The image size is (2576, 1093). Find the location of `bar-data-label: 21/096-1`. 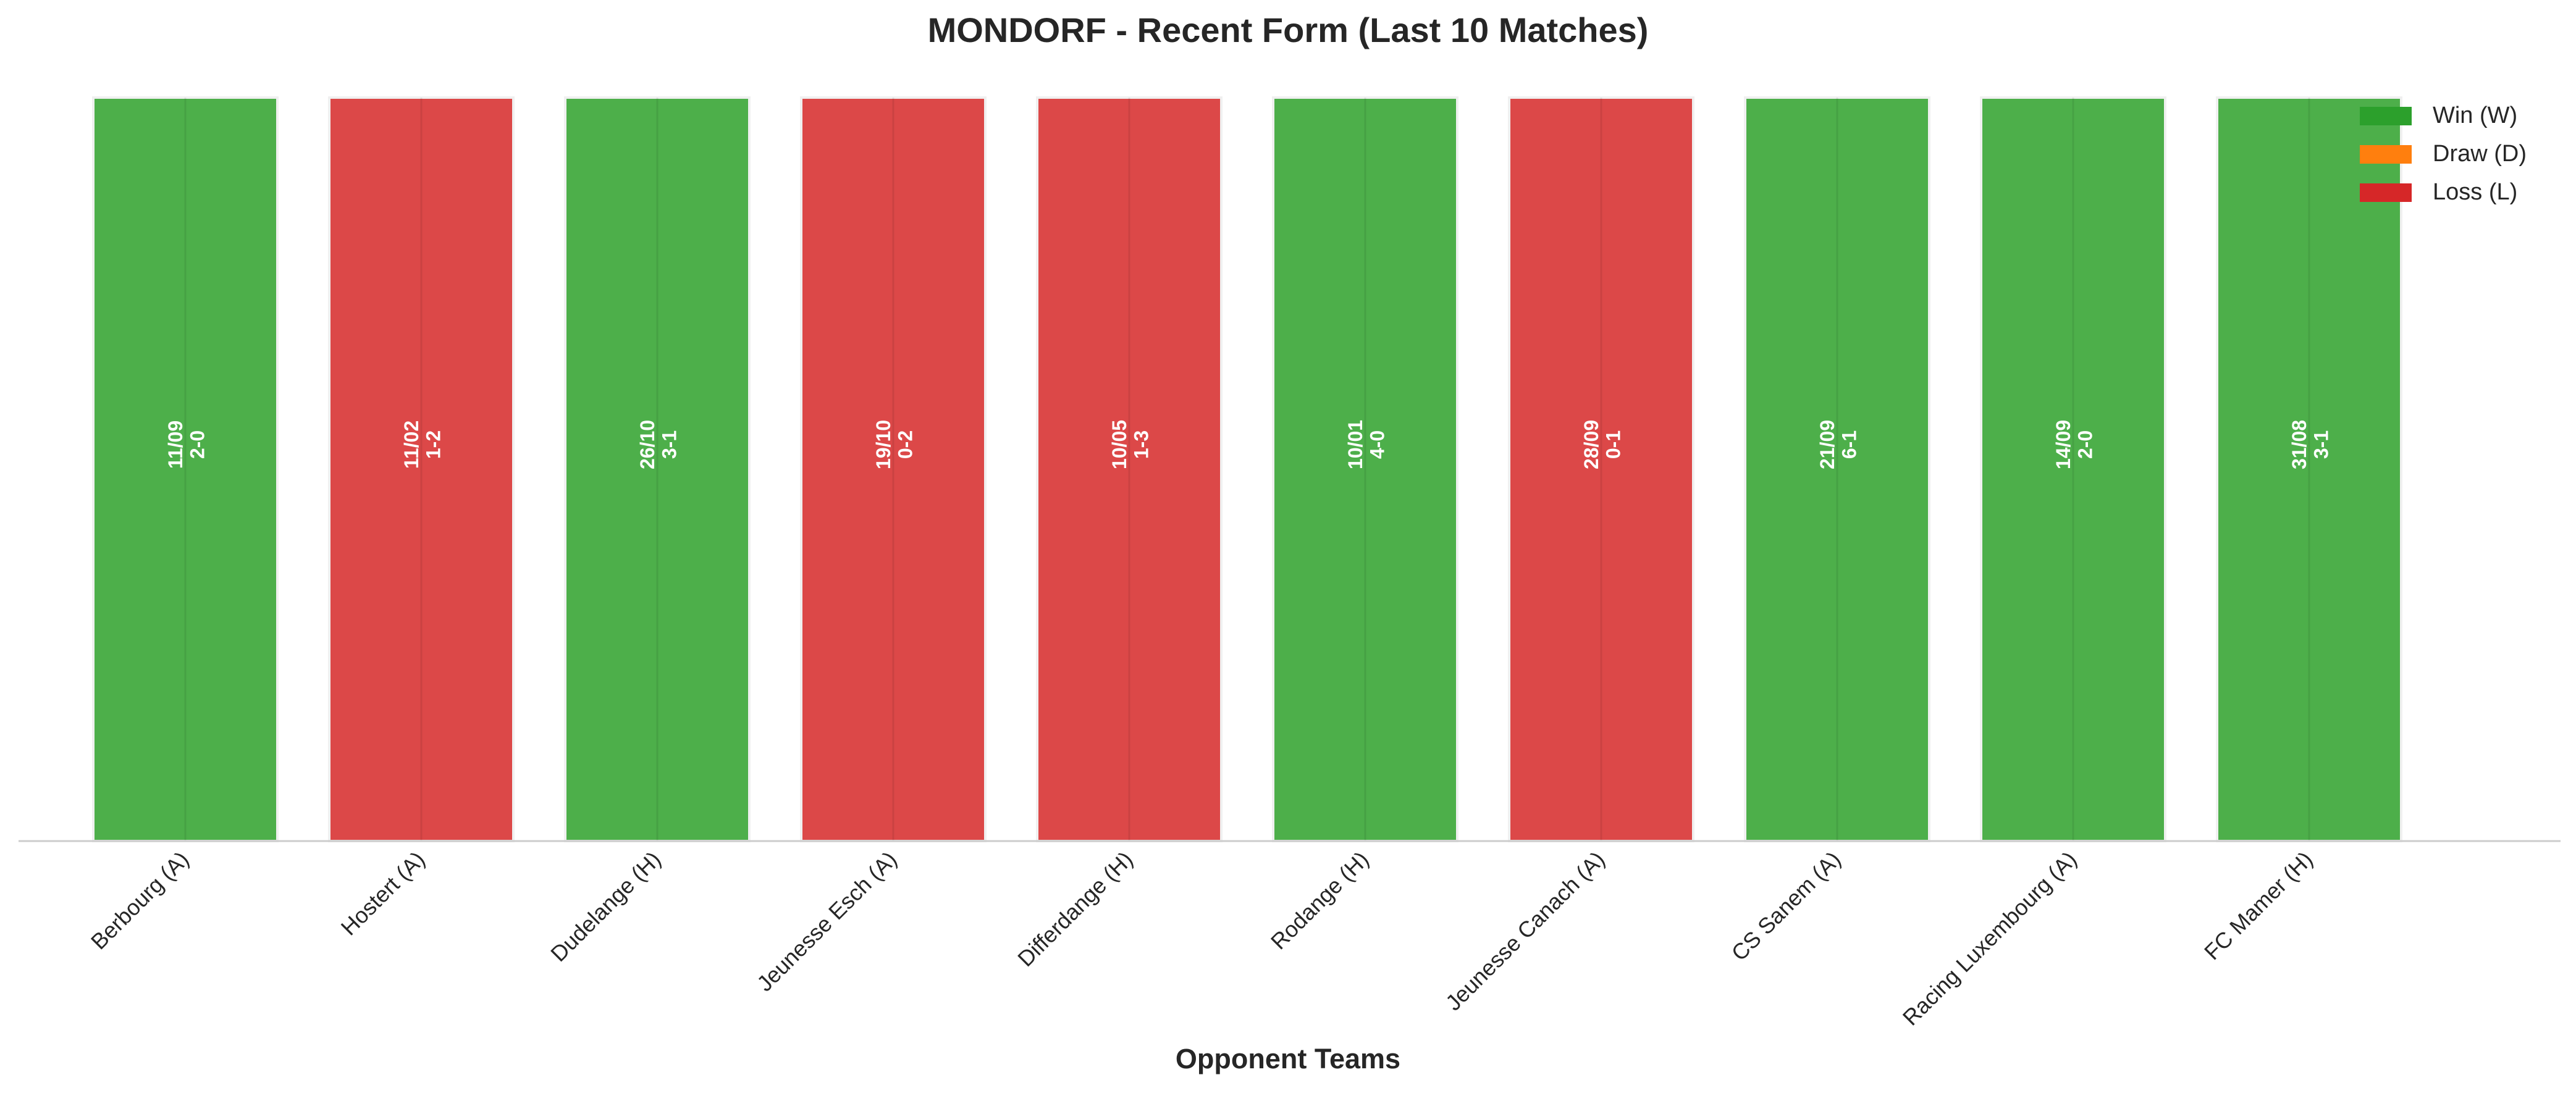

bar-data-label: 21/096-1 is located at coordinates (1838, 444).